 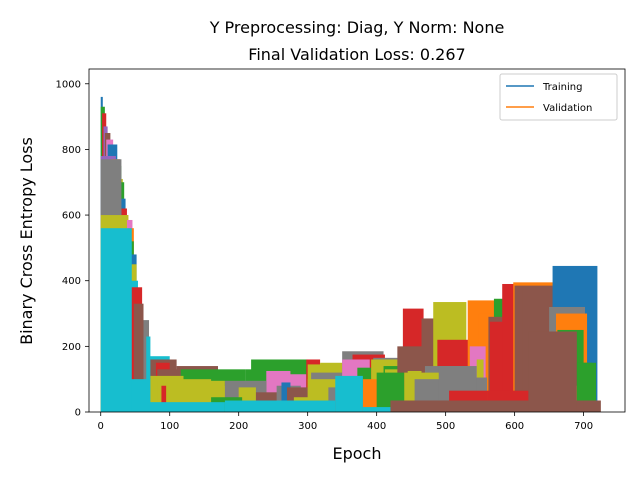 I want to click on x-tick-label: 300, so click(x=307, y=426).